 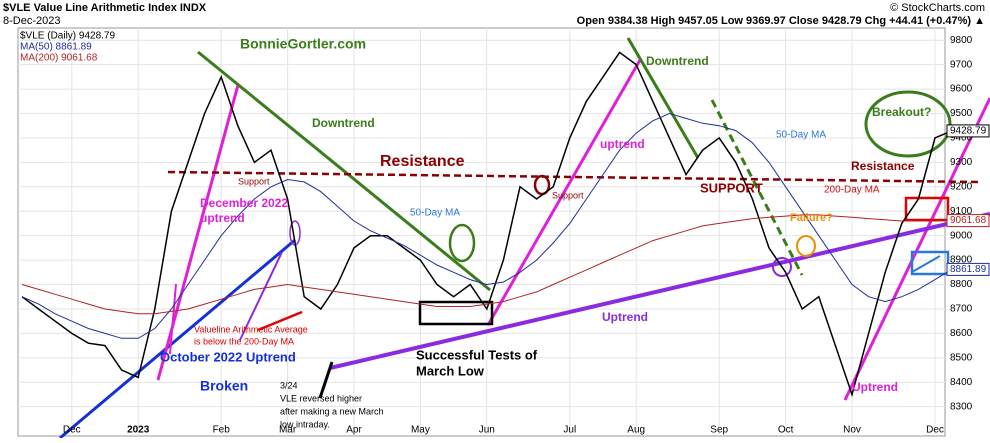 What do you see at coordinates (67, 36) in the screenshot?
I see `legend-entry: $VLE (Daily) 9428.79` at bounding box center [67, 36].